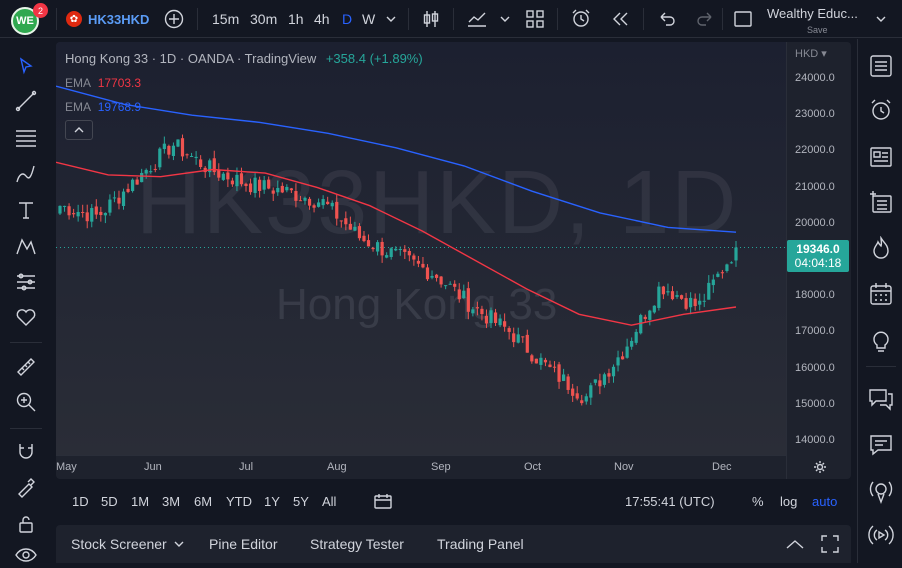  I want to click on hotlist-icon, so click(881, 248).